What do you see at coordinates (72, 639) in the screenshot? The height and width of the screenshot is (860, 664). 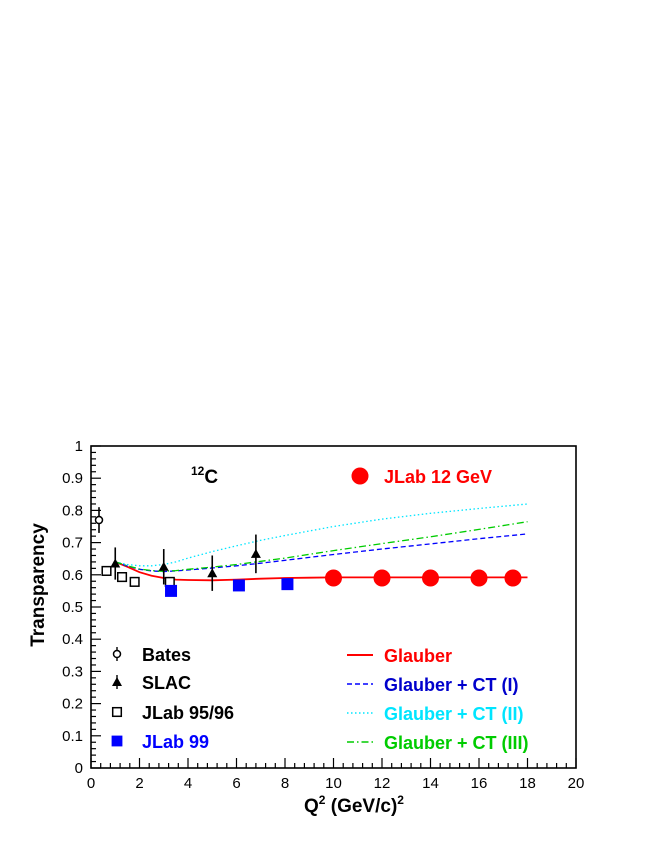 I see `y-tick-label: 0.4` at bounding box center [72, 639].